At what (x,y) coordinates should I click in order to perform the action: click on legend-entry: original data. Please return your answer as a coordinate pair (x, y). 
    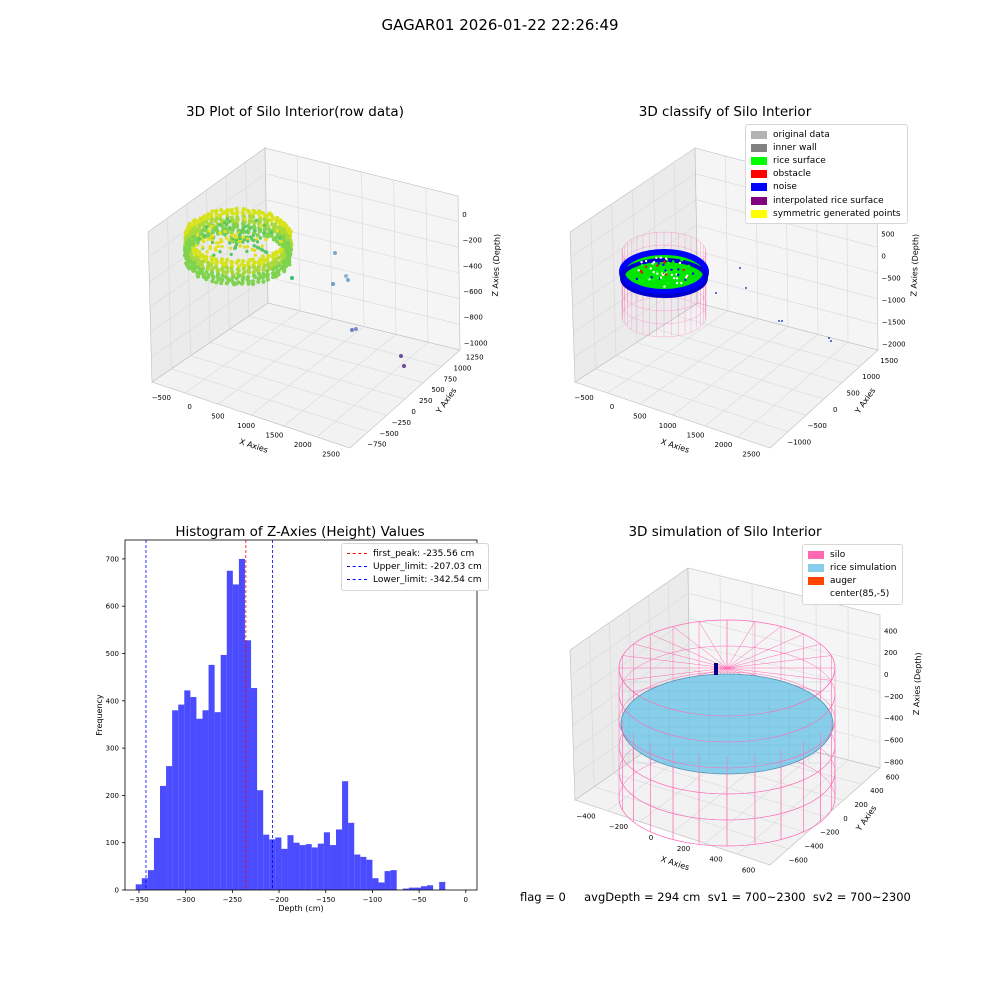
    Looking at the image, I should click on (826, 134).